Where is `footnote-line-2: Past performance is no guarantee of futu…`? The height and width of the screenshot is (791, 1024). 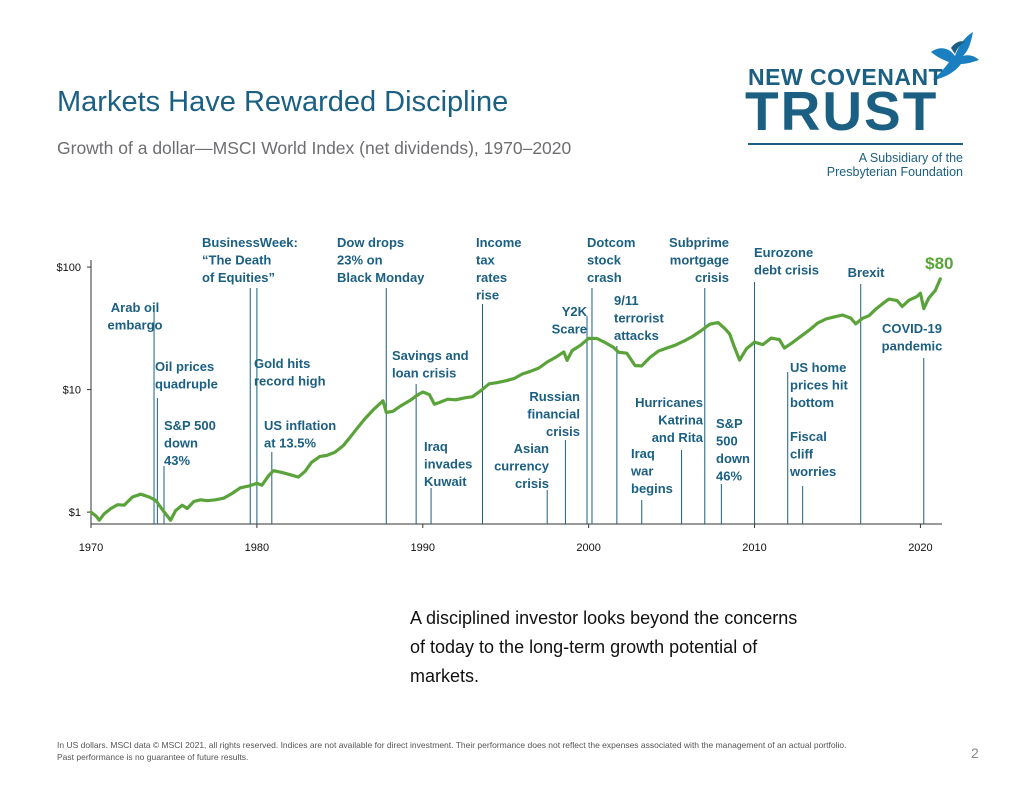
footnote-line-2: Past performance is no guarantee of futu… is located at coordinates (153, 757).